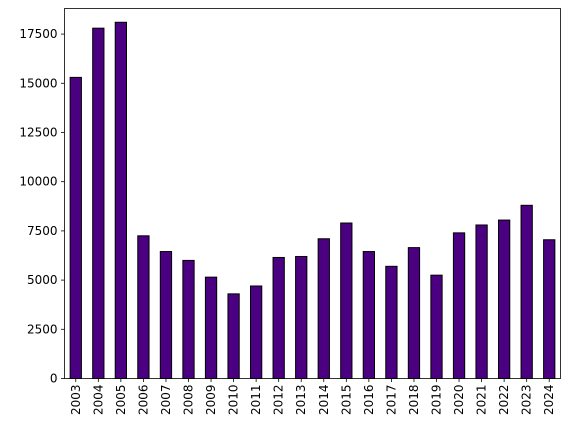 This screenshot has height=434, width=569. Describe the element at coordinates (482, 400) in the screenshot. I see `x-tick-label: 2021` at that location.